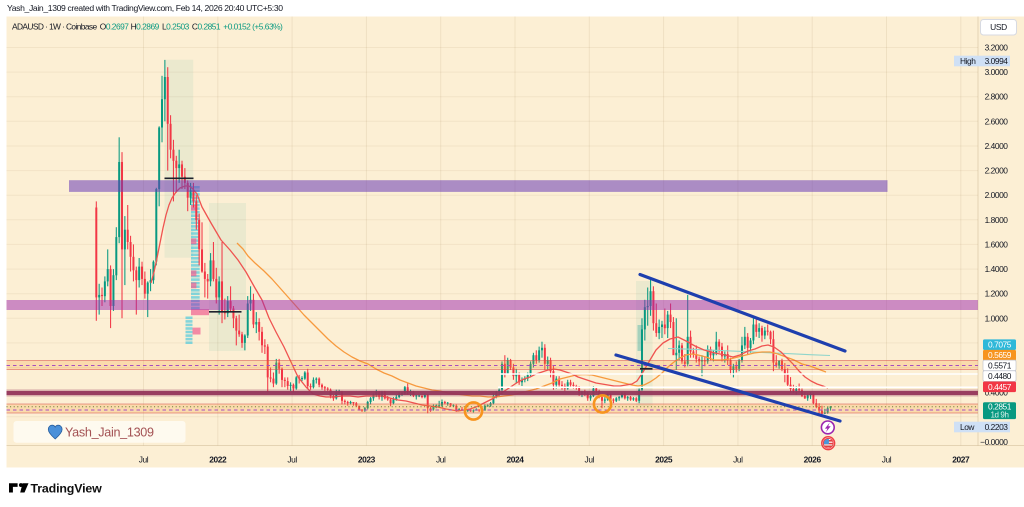 This screenshot has width=1024, height=507. What do you see at coordinates (997, 294) in the screenshot?
I see `svg-text: 1.2000` at bounding box center [997, 294].